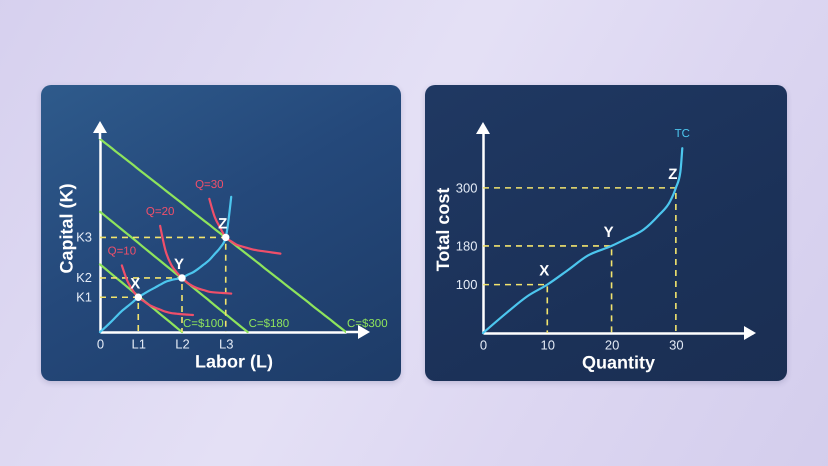 The image size is (828, 466). Describe the element at coordinates (226, 344) in the screenshot. I see `x-tick-label: L3` at that location.